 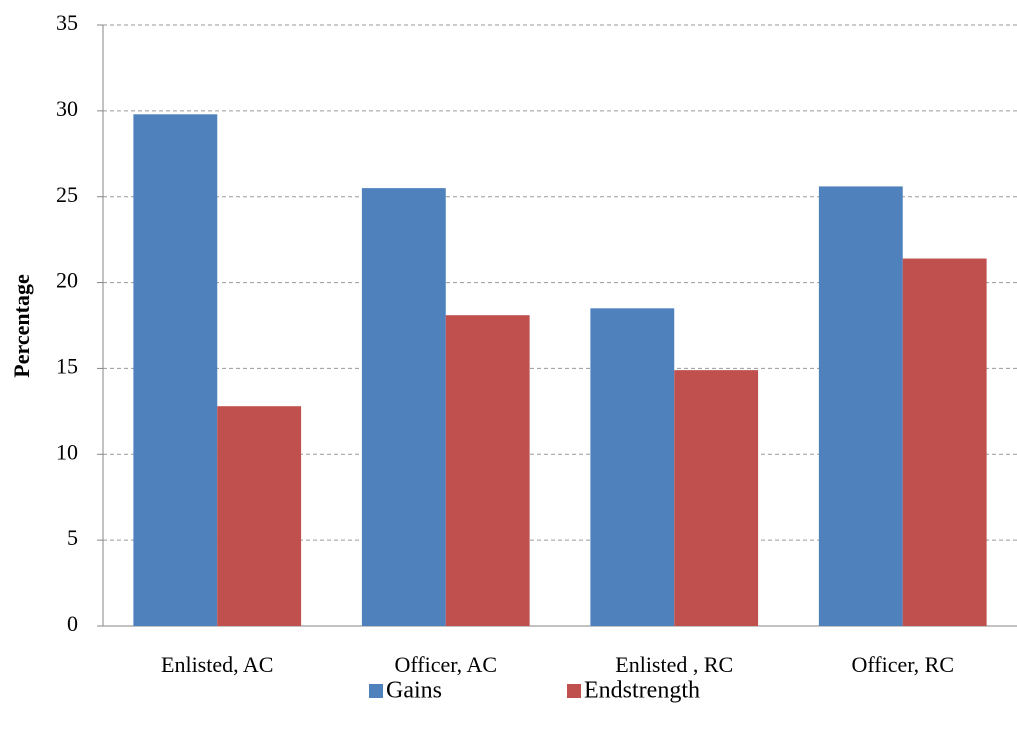 What do you see at coordinates (67, 194) in the screenshot?
I see `y-tick-label: 25` at bounding box center [67, 194].